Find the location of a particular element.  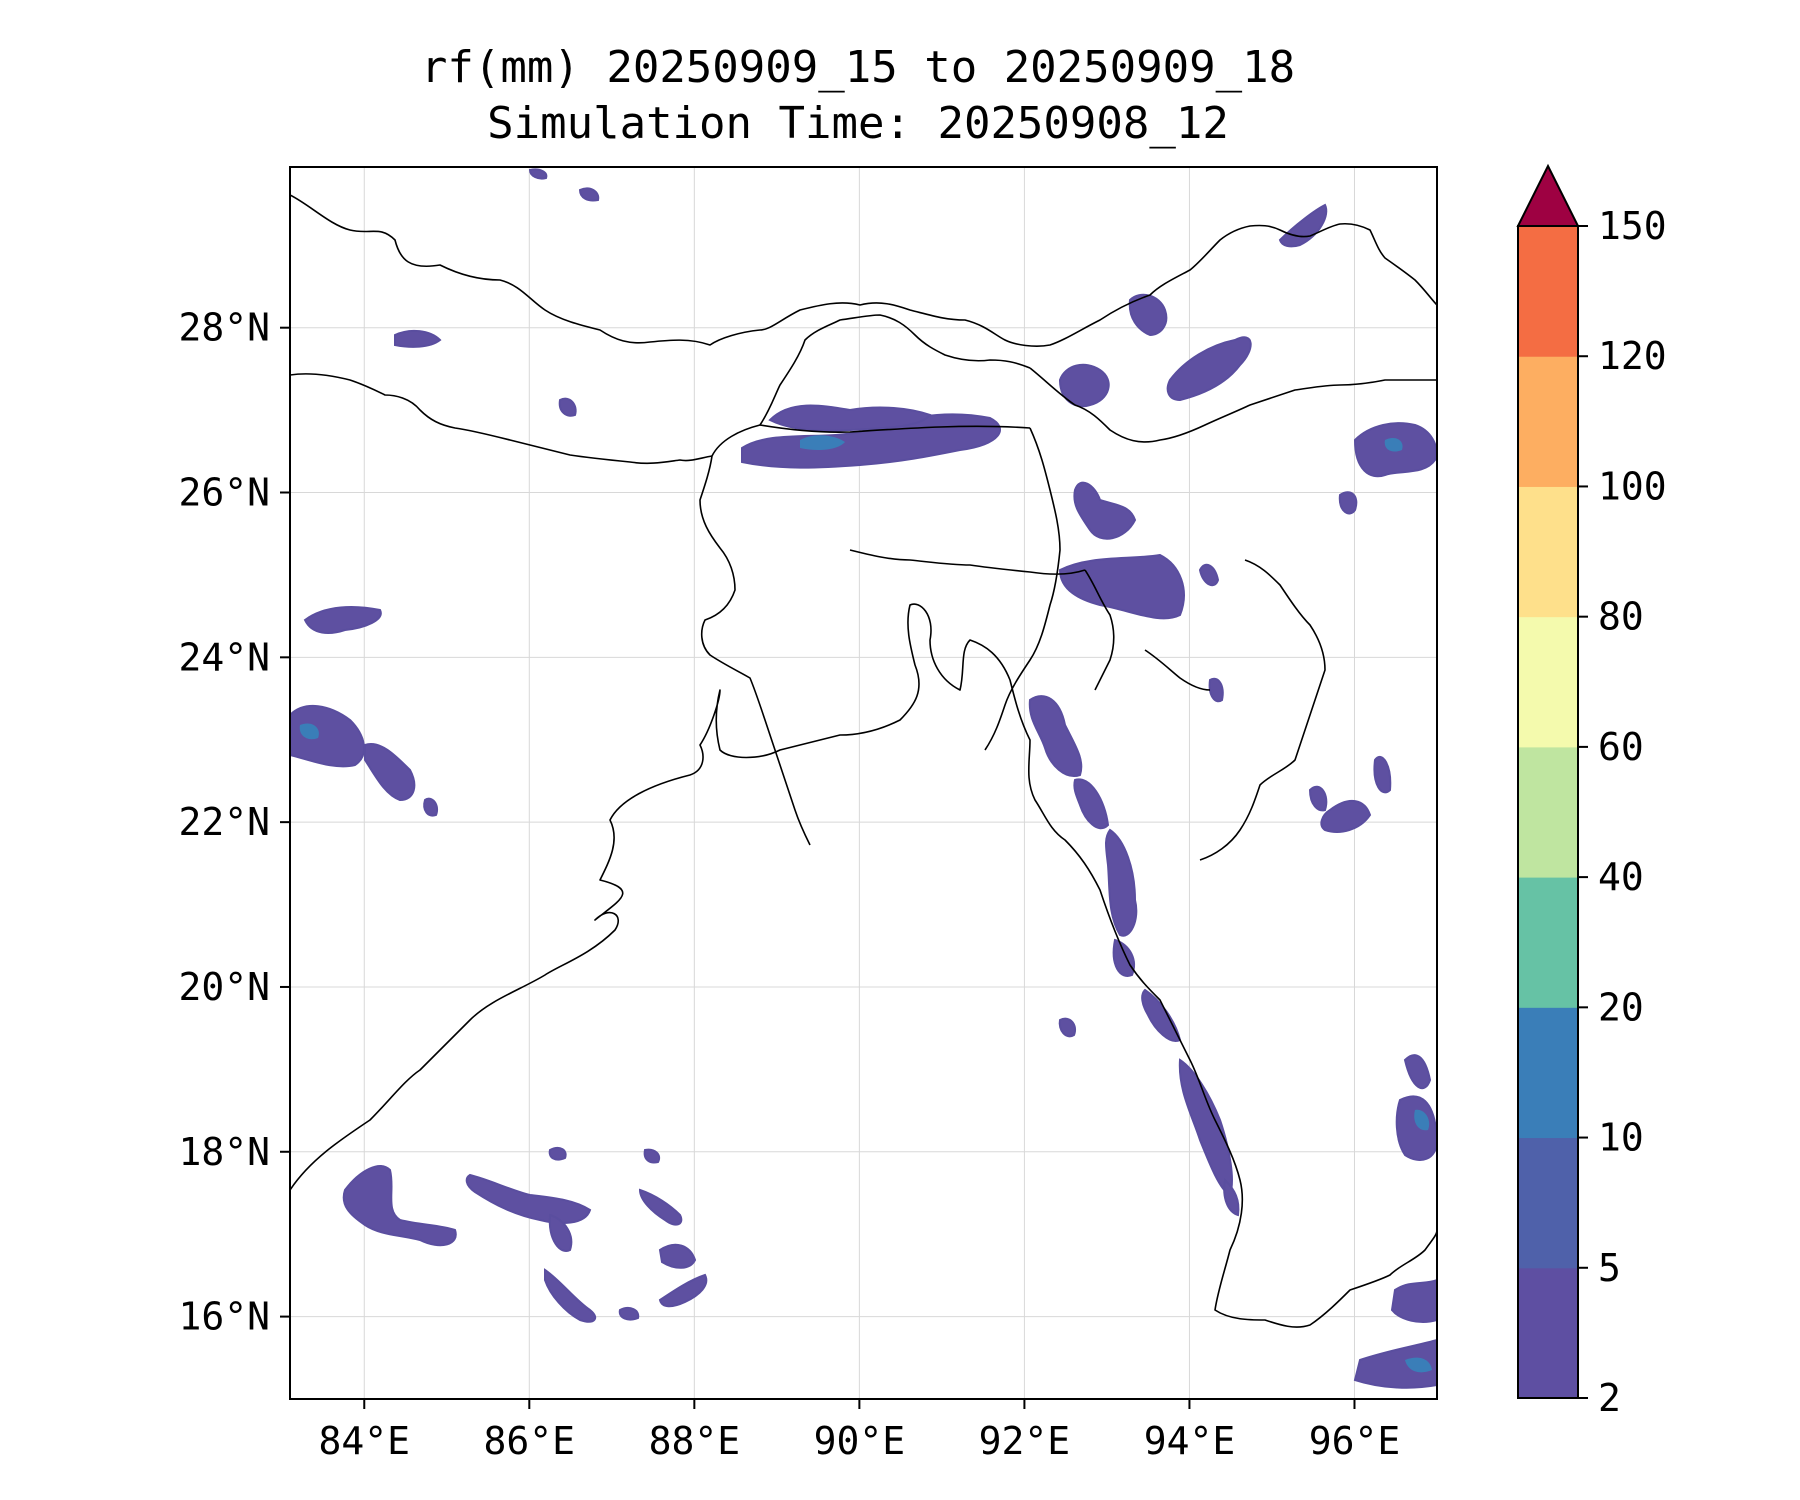

lat-tick-label: 28°N is located at coordinates (224, 328).